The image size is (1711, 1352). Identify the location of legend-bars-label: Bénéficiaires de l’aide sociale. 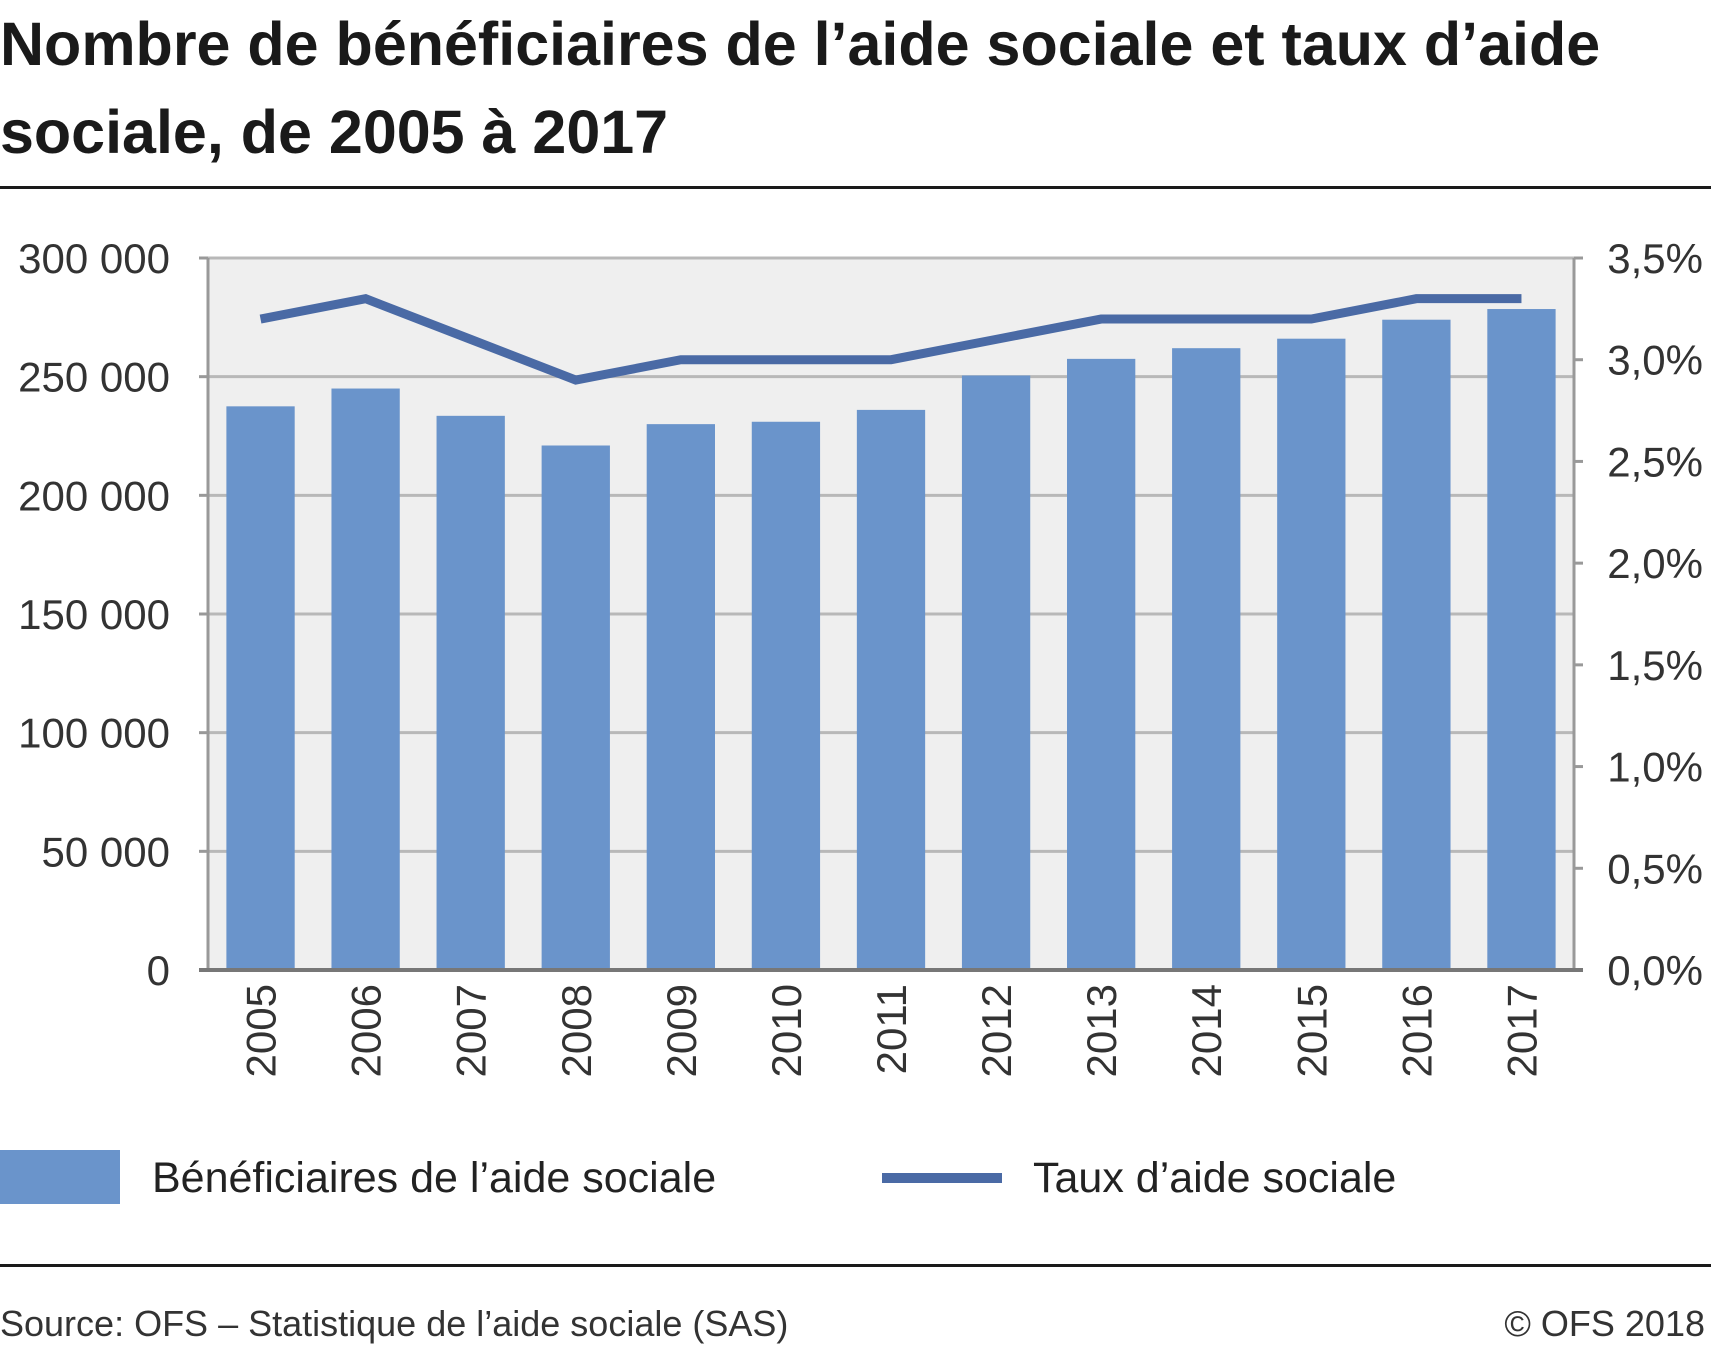
(434, 1178).